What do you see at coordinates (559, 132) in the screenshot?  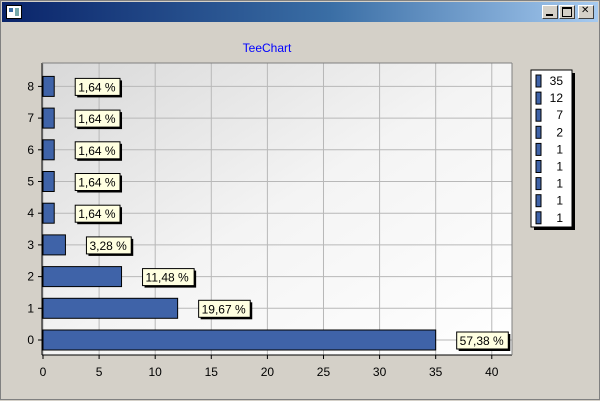 I see `legend-item: 2` at bounding box center [559, 132].